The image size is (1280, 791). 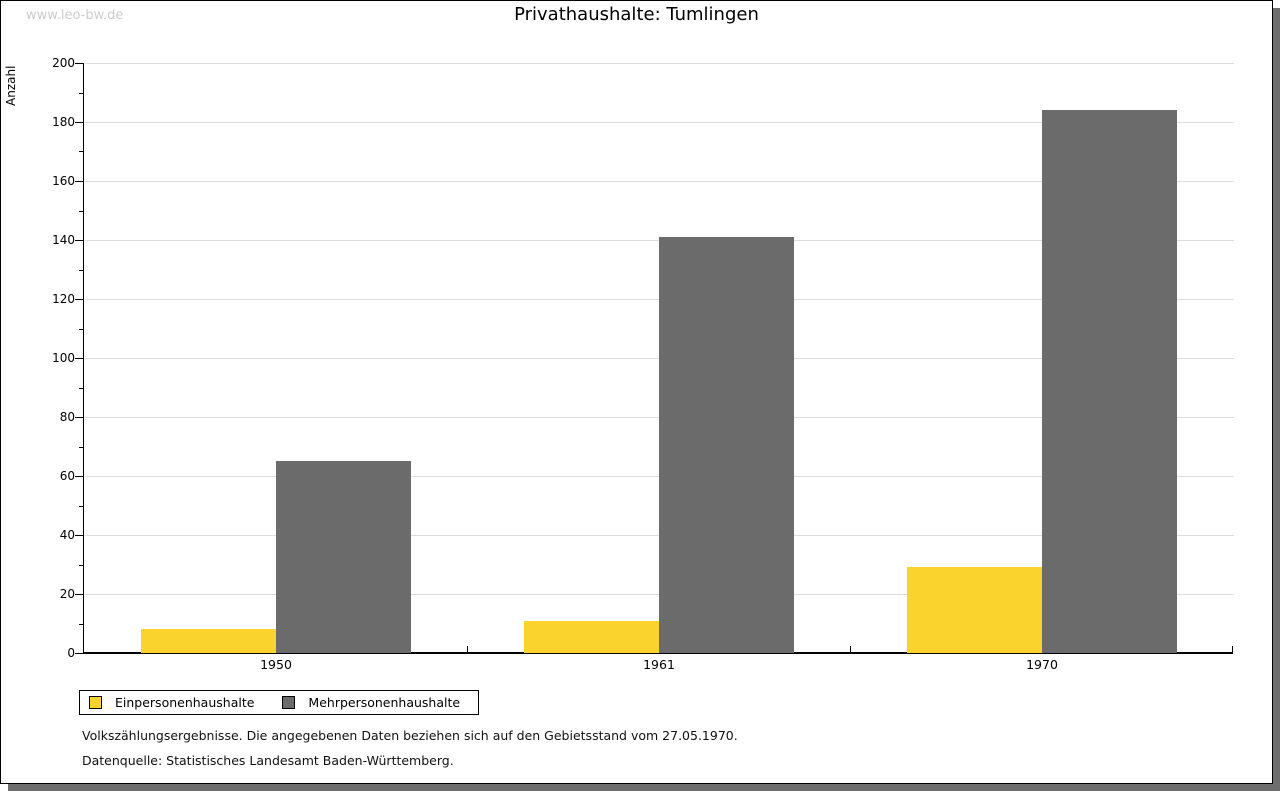 I want to click on bar-1970-einpersonen, so click(x=974, y=610).